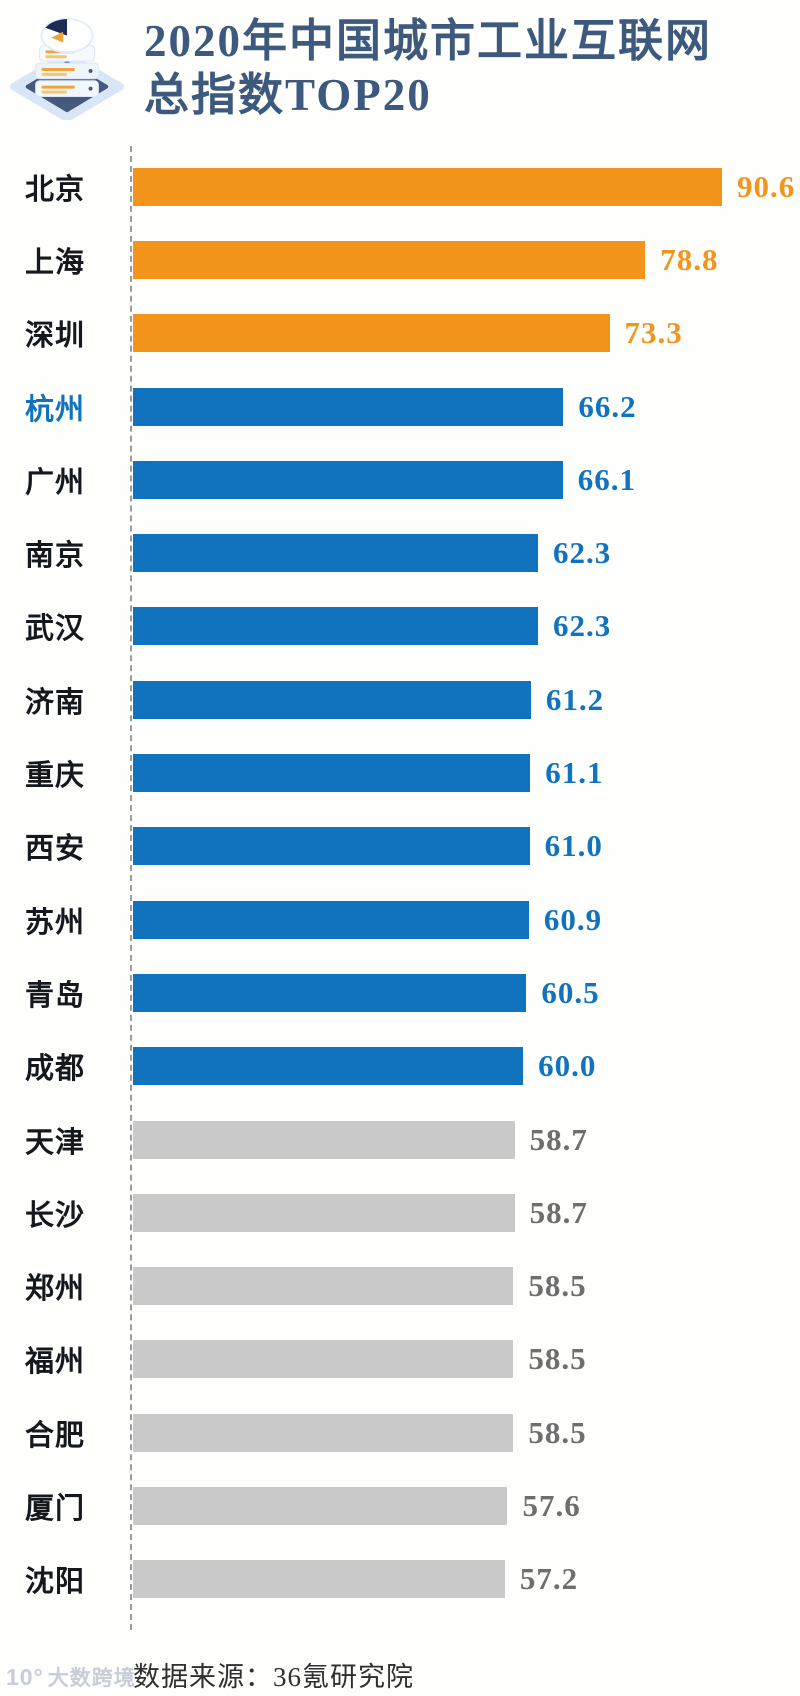 The image size is (800, 1696). Describe the element at coordinates (55, 702) in the screenshot. I see `city-label: 济南` at that location.